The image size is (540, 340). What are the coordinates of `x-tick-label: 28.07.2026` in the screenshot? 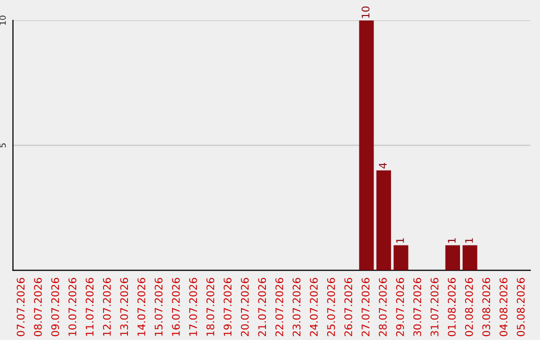 It's located at (382, 307).